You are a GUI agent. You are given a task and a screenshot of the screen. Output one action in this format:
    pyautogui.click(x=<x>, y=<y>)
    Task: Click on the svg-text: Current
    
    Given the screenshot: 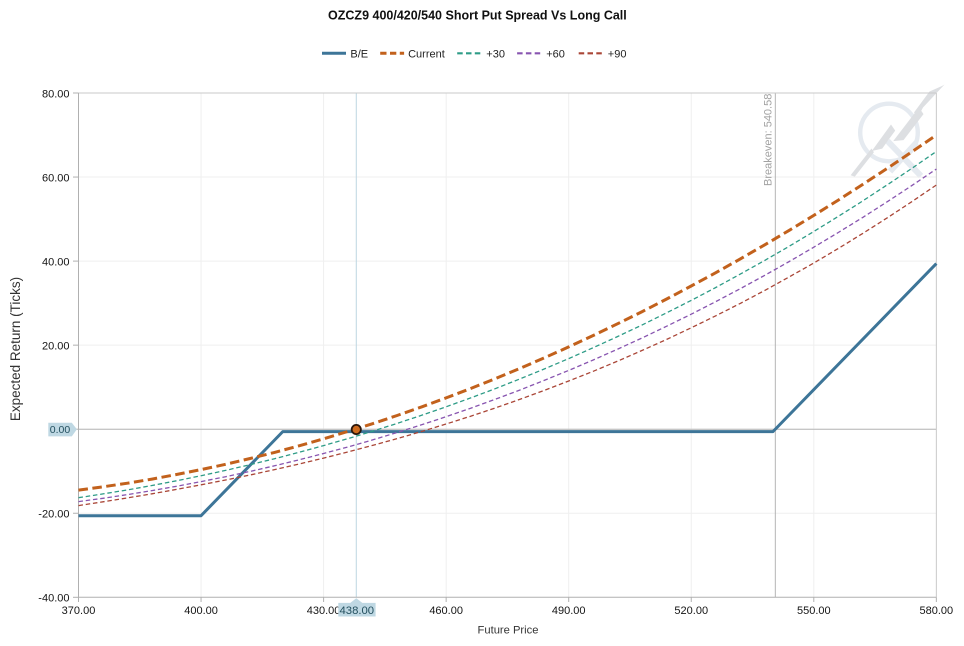 What is the action you would take?
    pyautogui.click(x=426, y=54)
    